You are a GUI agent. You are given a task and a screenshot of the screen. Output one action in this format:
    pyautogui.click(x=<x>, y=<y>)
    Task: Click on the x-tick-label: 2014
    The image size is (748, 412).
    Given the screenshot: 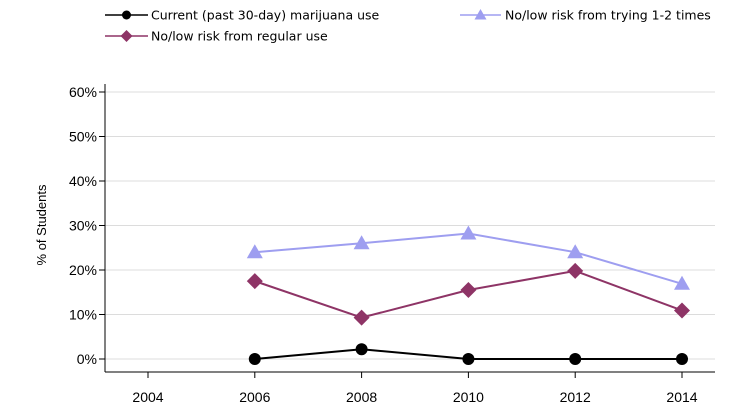 What is the action you would take?
    pyautogui.click(x=681, y=397)
    